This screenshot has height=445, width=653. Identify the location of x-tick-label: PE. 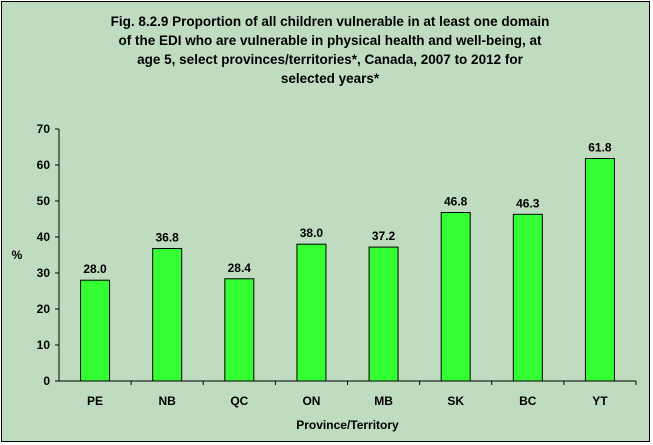
(95, 401).